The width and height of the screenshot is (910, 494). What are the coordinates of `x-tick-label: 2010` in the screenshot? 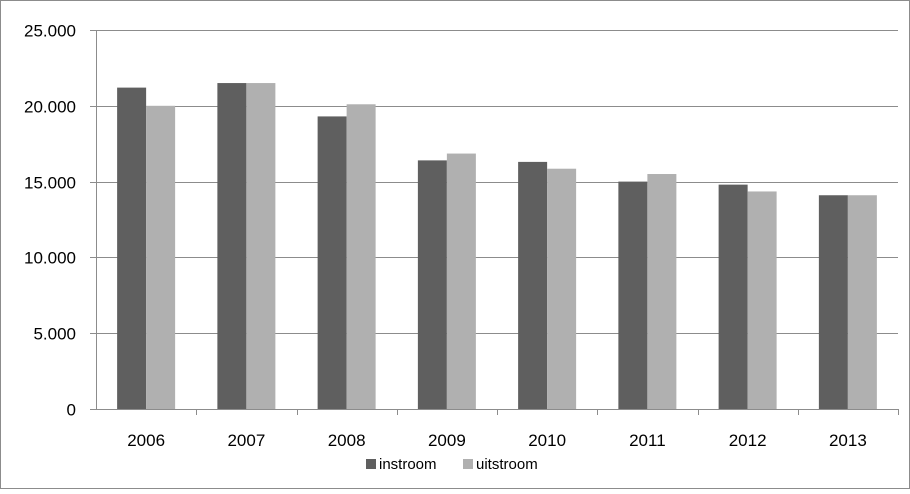 It's located at (547, 440).